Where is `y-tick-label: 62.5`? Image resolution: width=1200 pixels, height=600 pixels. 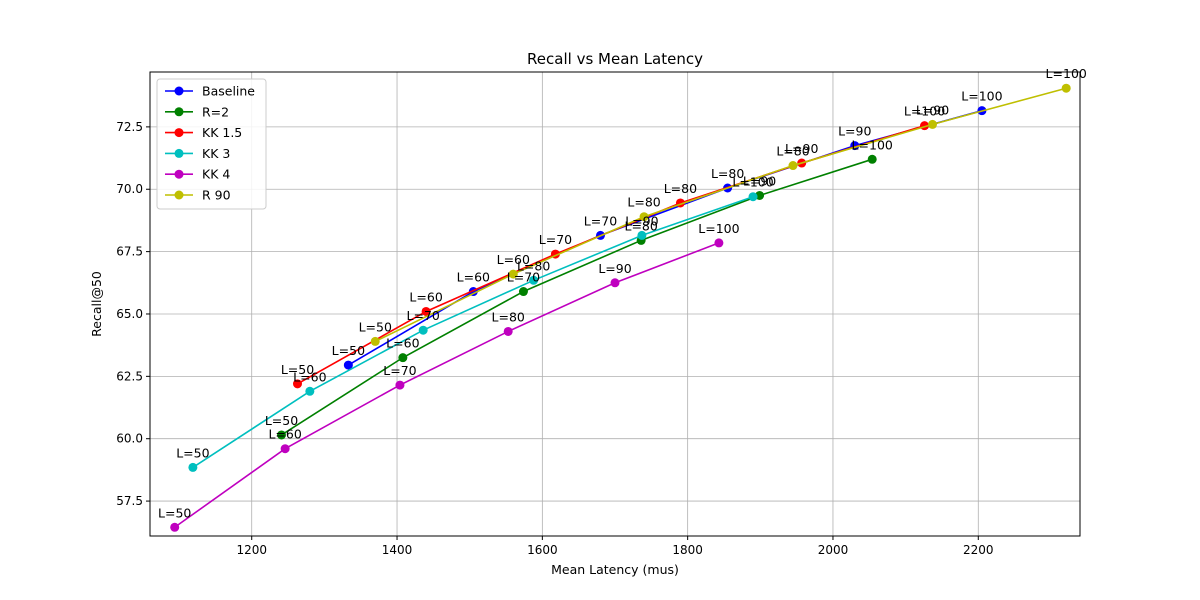
y-tick-label: 62.5 is located at coordinates (129, 376).